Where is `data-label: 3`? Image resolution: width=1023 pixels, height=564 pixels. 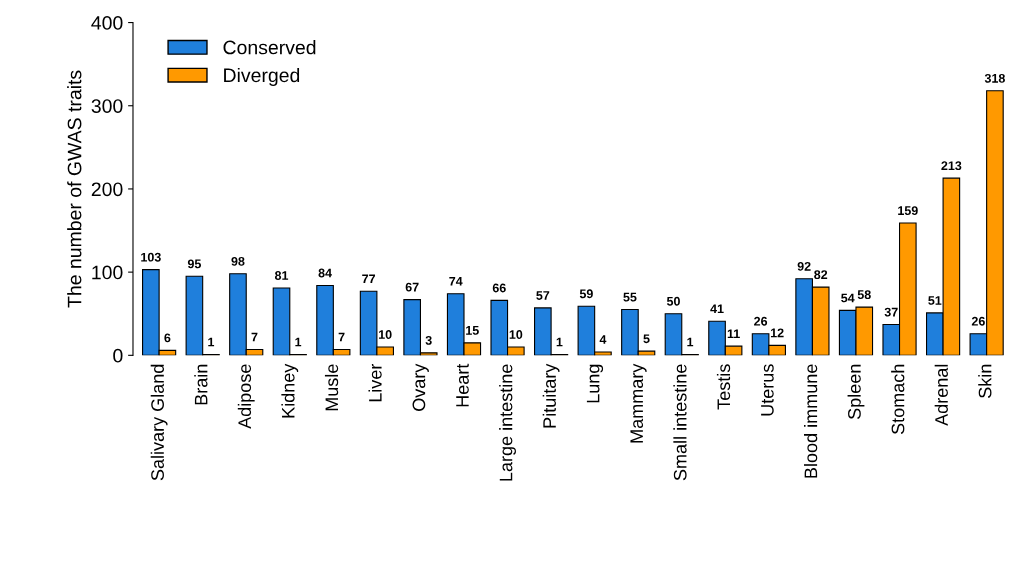 data-label: 3 is located at coordinates (428, 340).